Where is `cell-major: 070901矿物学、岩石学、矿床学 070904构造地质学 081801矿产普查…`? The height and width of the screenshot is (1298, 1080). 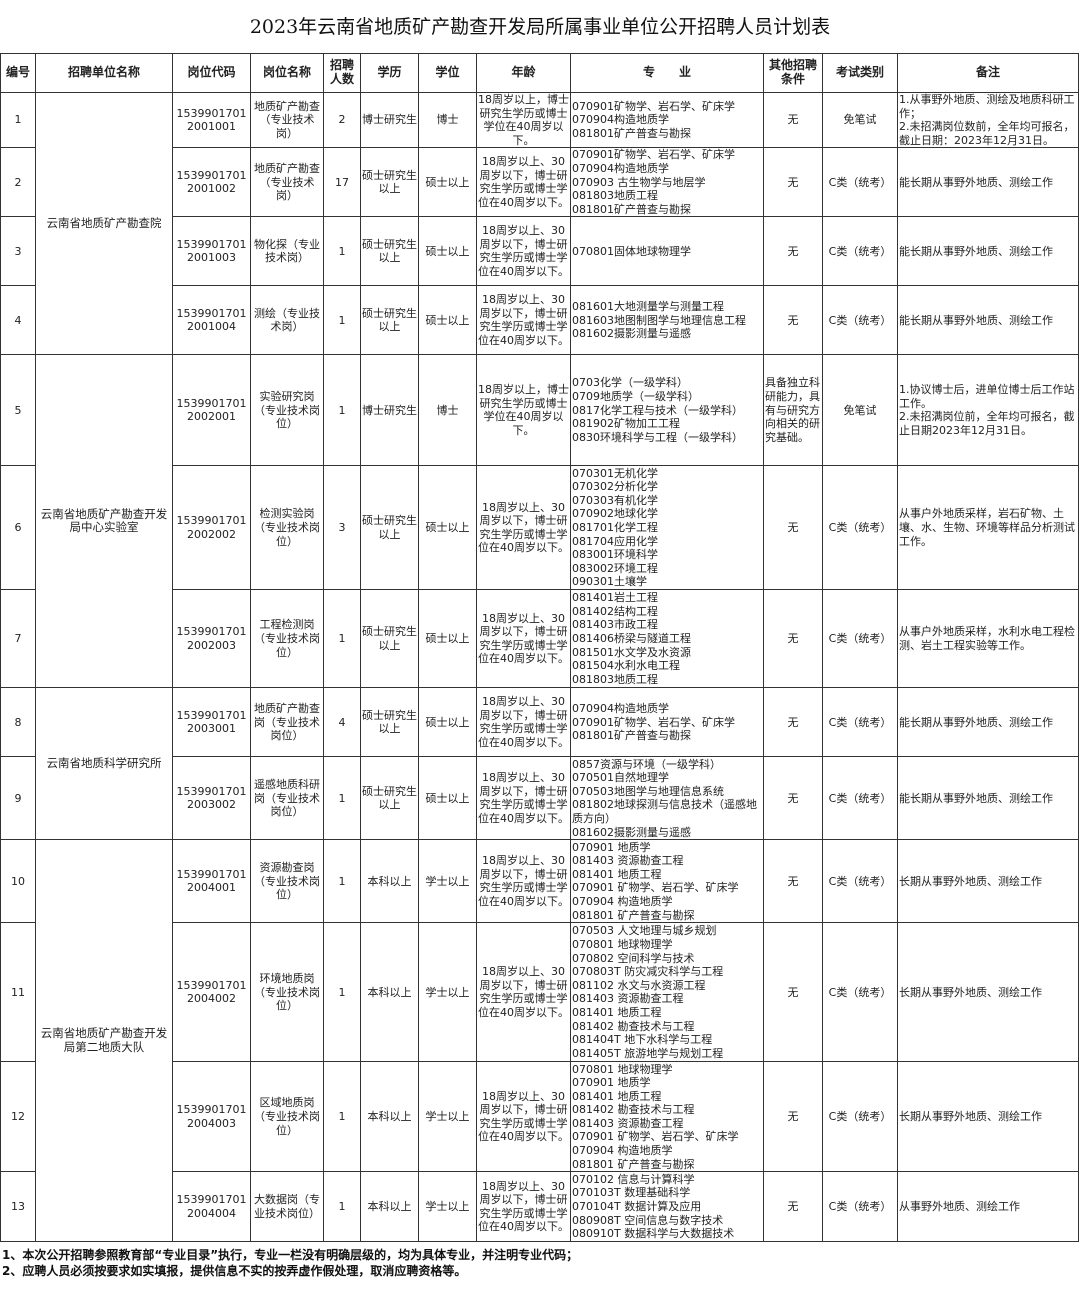 cell-major: 070901矿物学、岩石学、矿床学 070904构造地质学 081801矿产普查… is located at coordinates (667, 120).